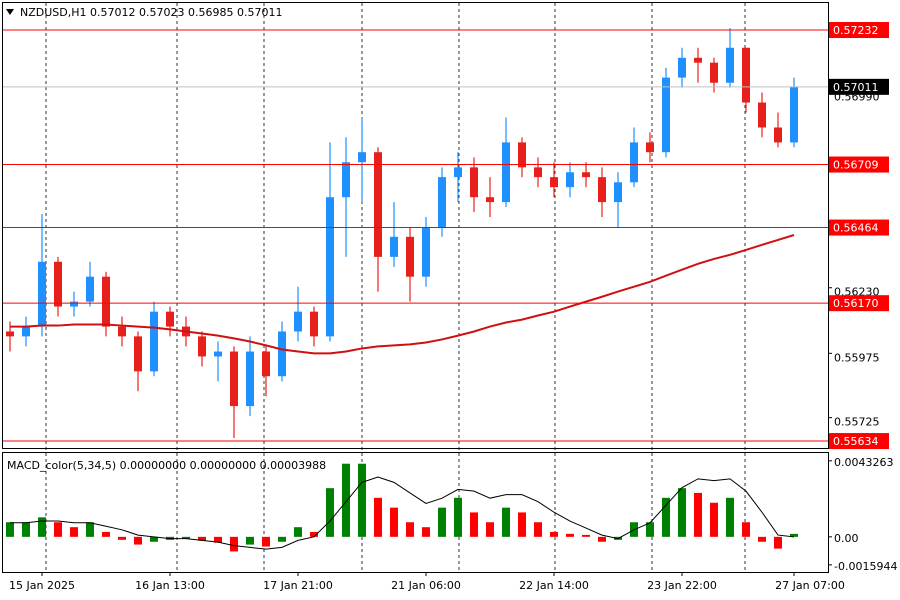 The height and width of the screenshot is (600, 900). What do you see at coordinates (856, 87) in the screenshot?
I see `current-price-label: 0.57011` at bounding box center [856, 87].